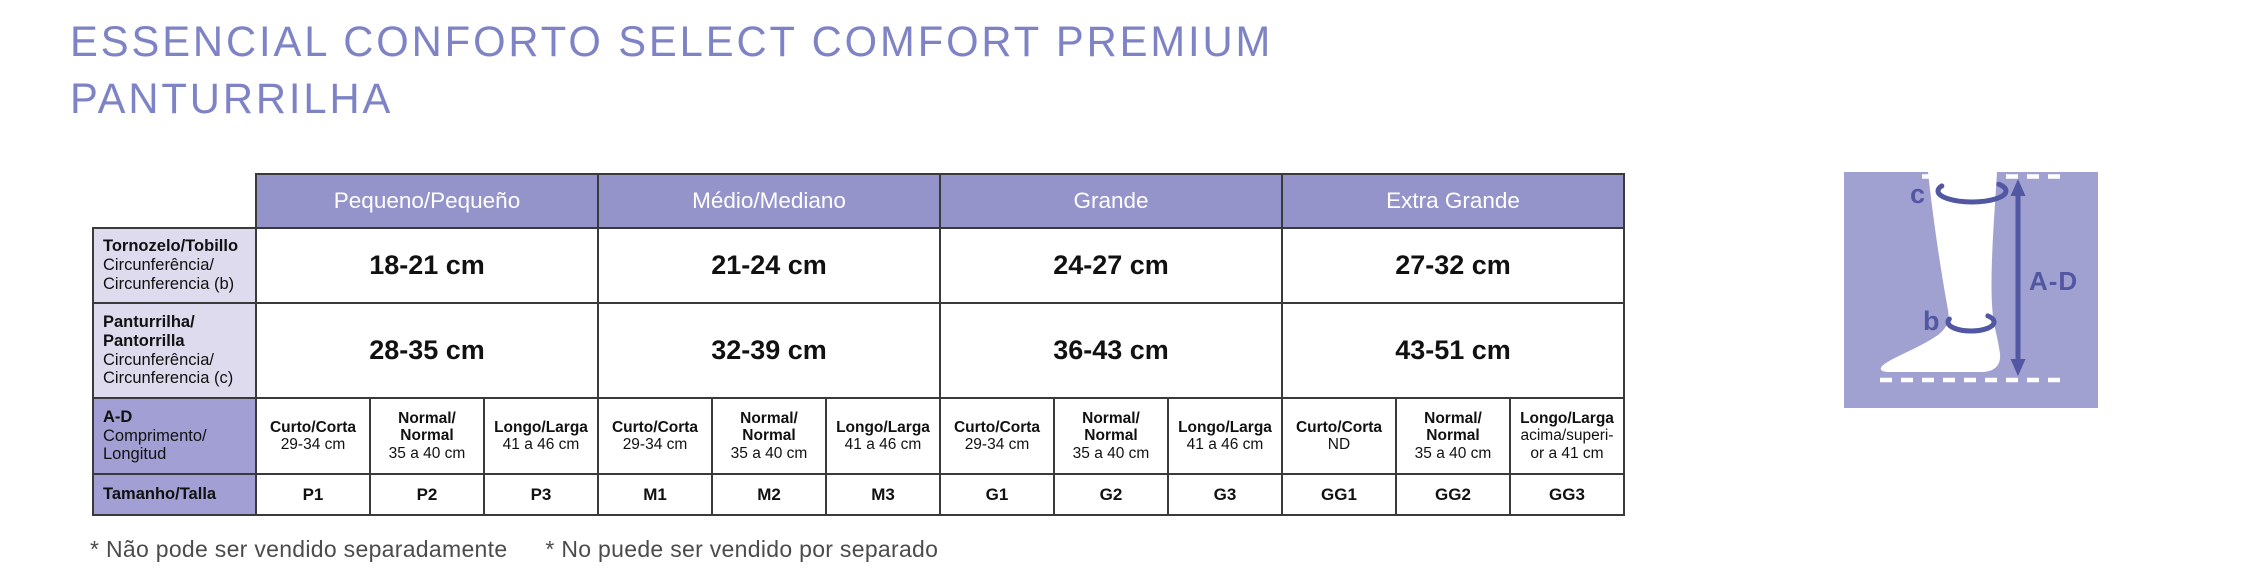  I want to click on size-header-extra-grande: Extra Grande, so click(1453, 201).